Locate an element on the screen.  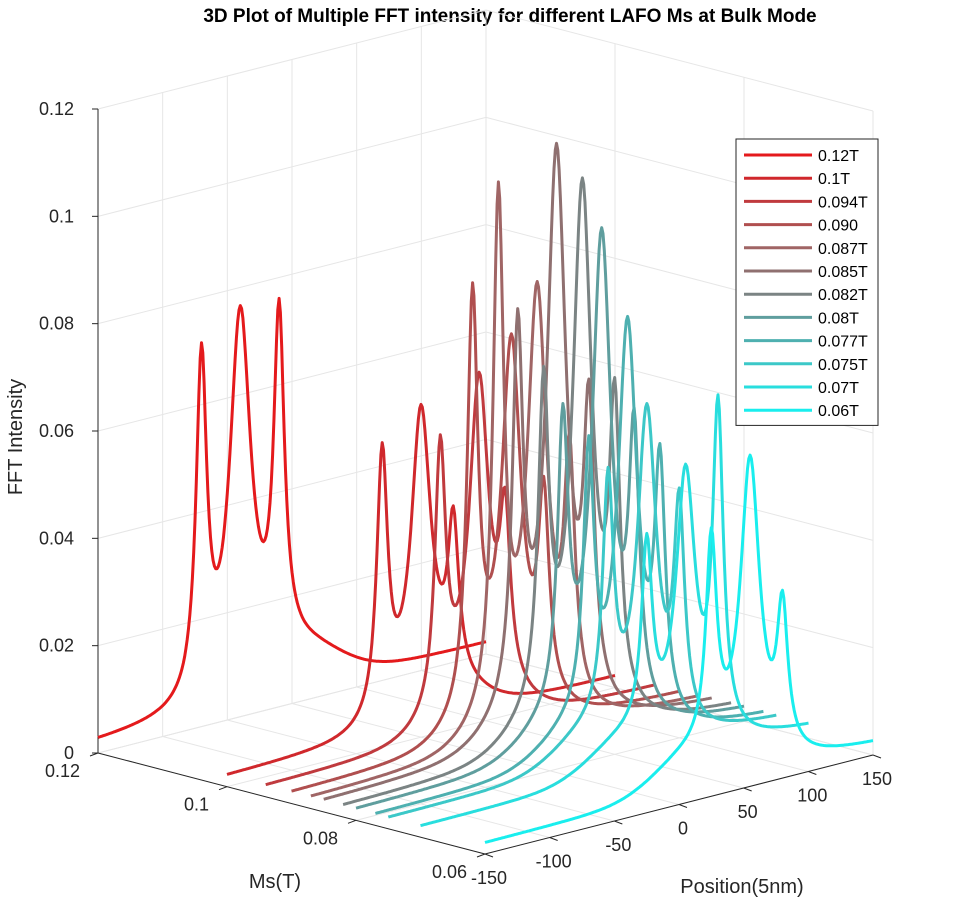
legend-label: 0.12T is located at coordinates (838, 156).